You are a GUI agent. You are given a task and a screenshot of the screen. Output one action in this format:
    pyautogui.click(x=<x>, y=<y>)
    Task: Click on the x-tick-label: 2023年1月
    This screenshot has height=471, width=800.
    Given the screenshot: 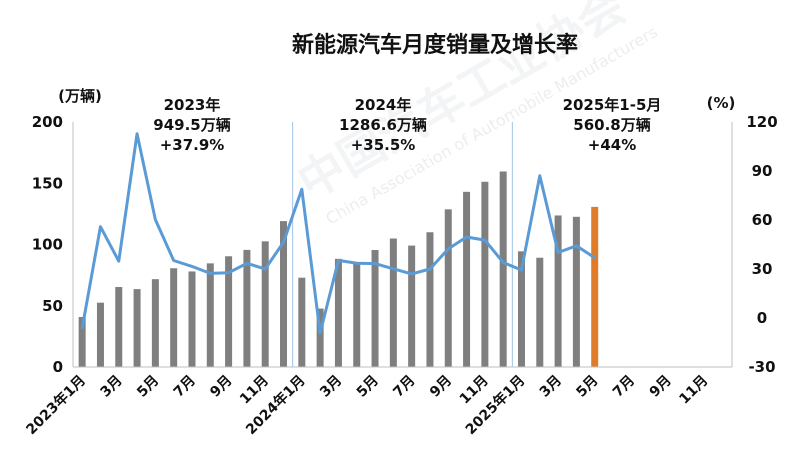 What is the action you would take?
    pyautogui.click(x=56, y=405)
    